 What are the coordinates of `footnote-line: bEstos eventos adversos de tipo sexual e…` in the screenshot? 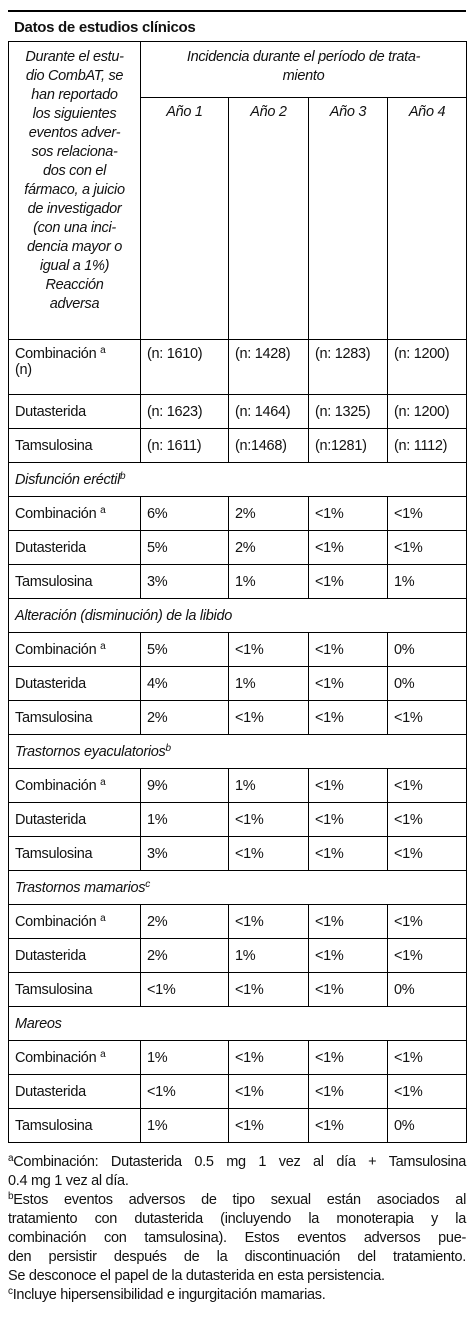 It's located at (237, 1200).